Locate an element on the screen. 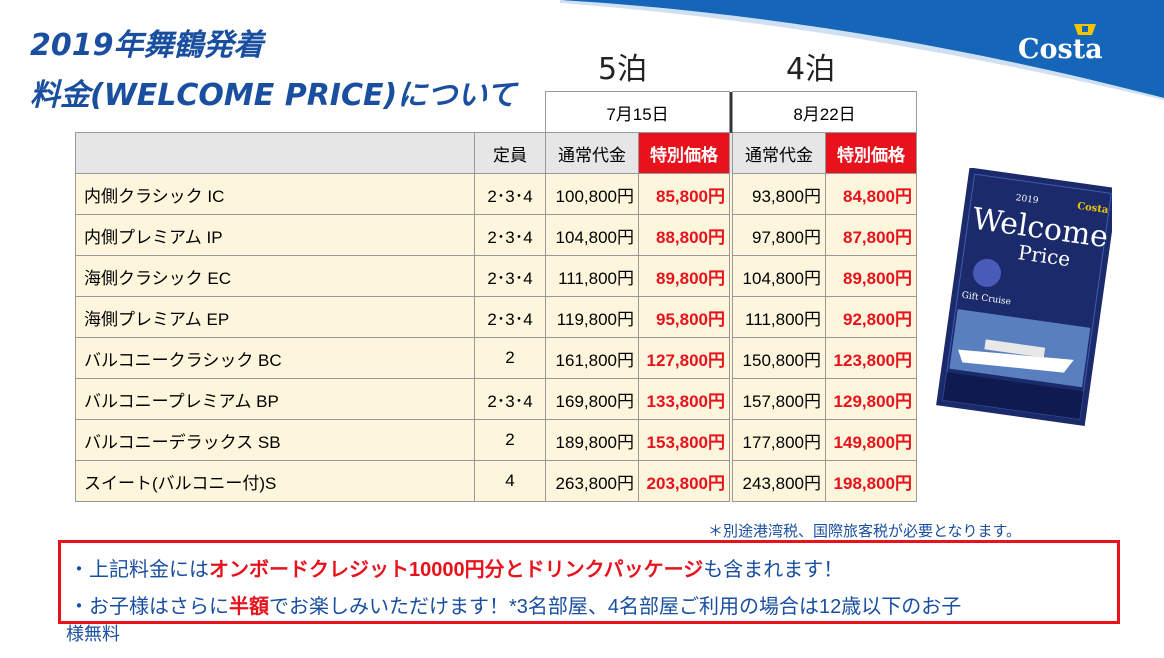 The height and width of the screenshot is (658, 1164). cabin-name: バルコニークラシック BC is located at coordinates (275, 358).